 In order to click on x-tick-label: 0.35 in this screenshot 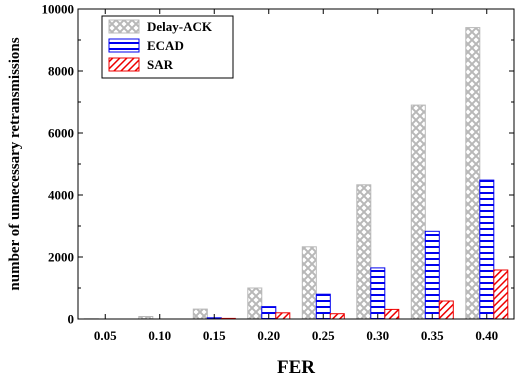, I will do `click(432, 335)`.